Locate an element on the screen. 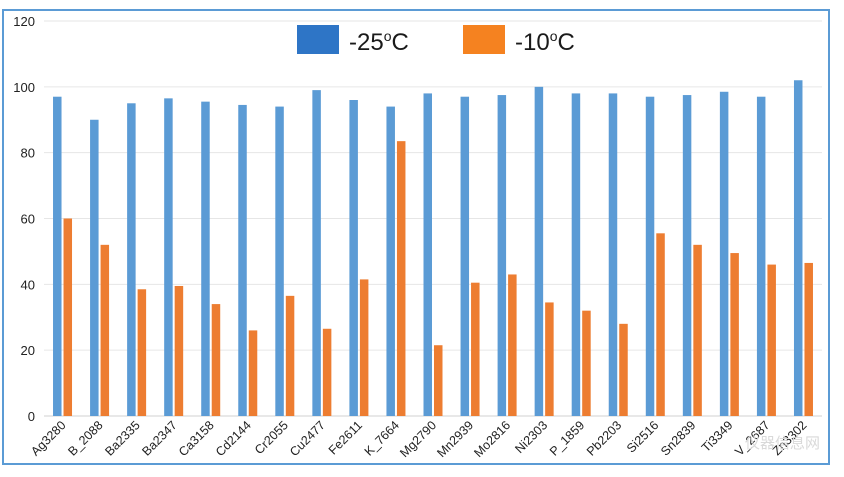  bar-minus10-ba2347 is located at coordinates (179, 350).